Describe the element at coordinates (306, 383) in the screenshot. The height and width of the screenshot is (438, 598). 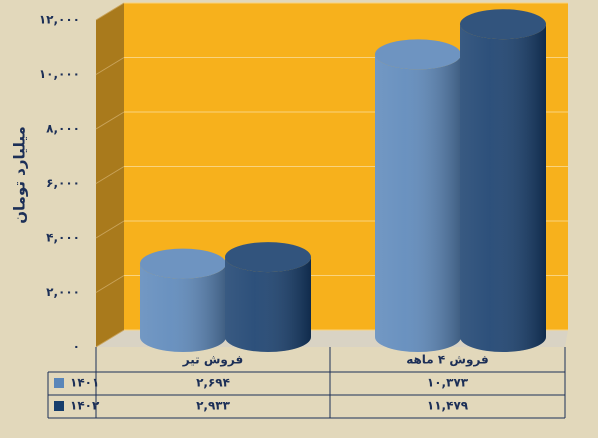
I see `table-lines` at that location.